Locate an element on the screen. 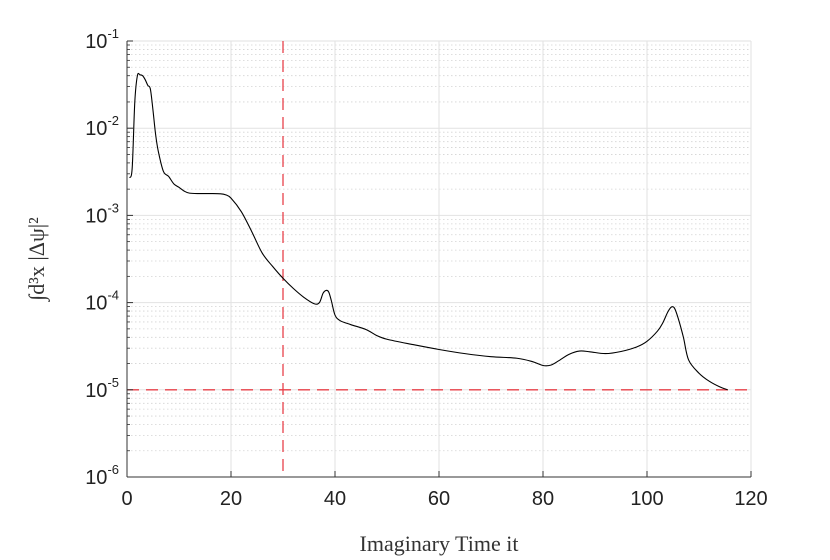 This screenshot has width=830, height=560. y-tick-label: 10⁻⁶ is located at coordinates (102, 475).